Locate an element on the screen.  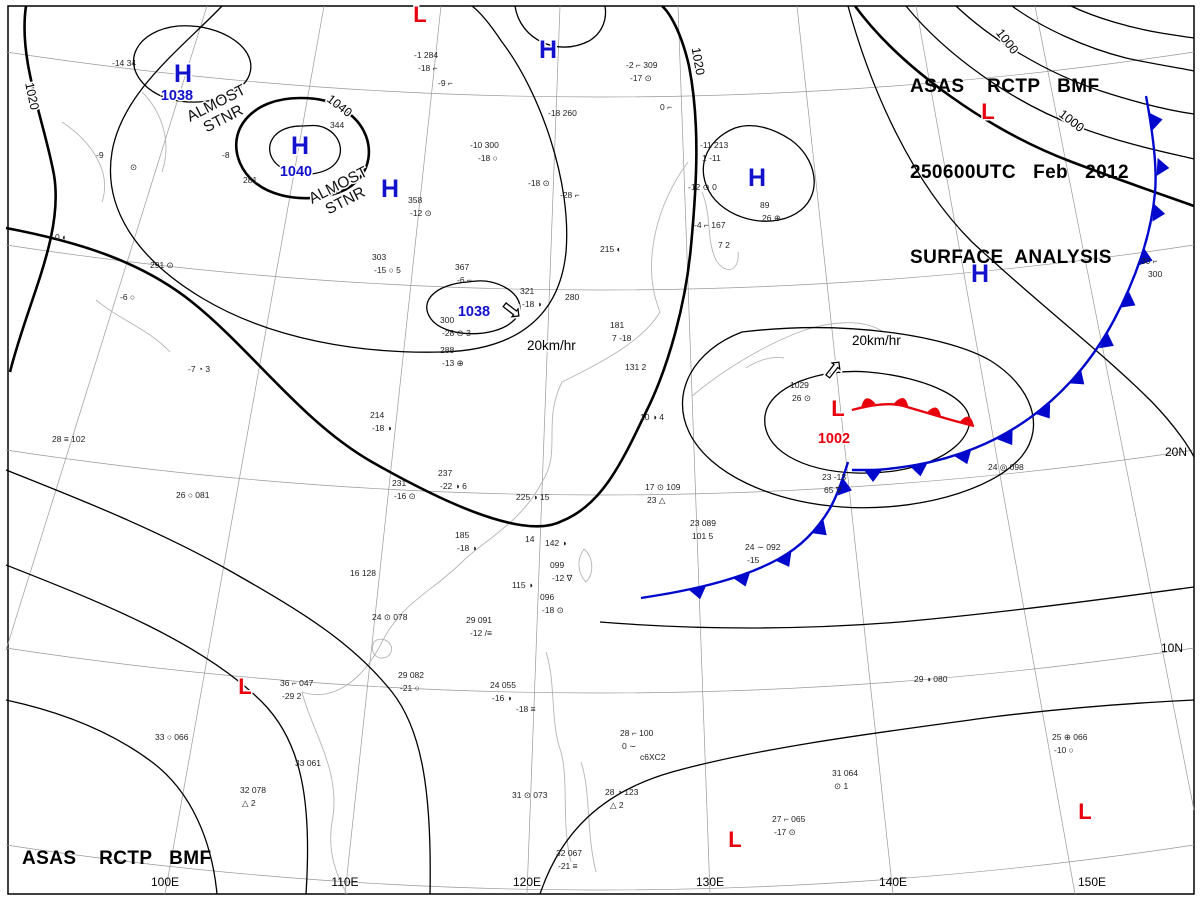
station-plot: 23 △ is located at coordinates (656, 500).